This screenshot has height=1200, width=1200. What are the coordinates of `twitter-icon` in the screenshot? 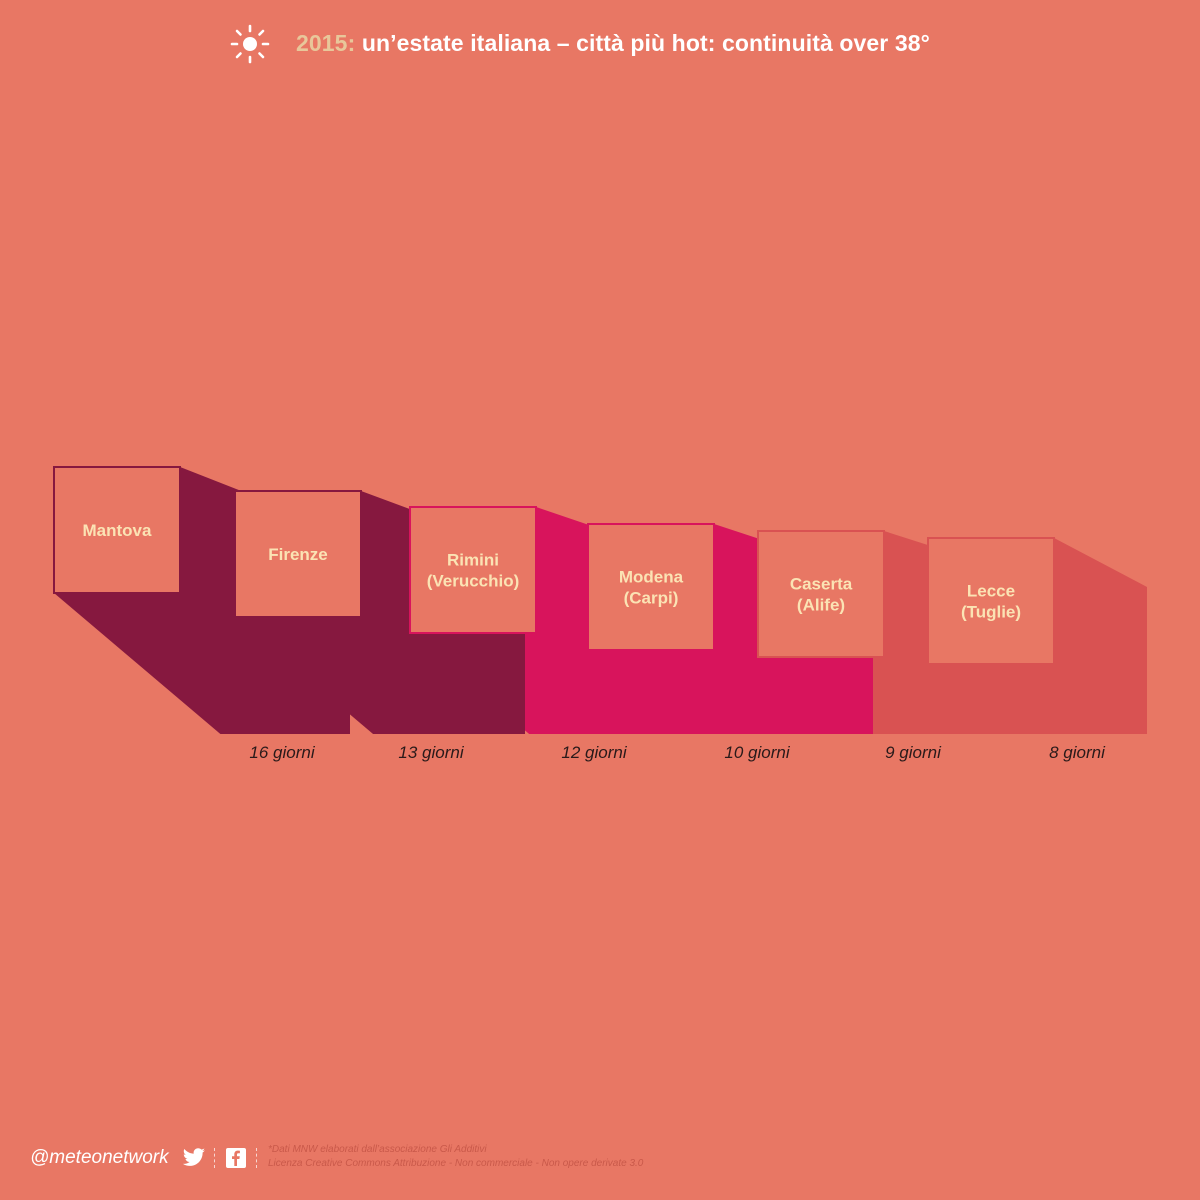 It's located at (194, 1158).